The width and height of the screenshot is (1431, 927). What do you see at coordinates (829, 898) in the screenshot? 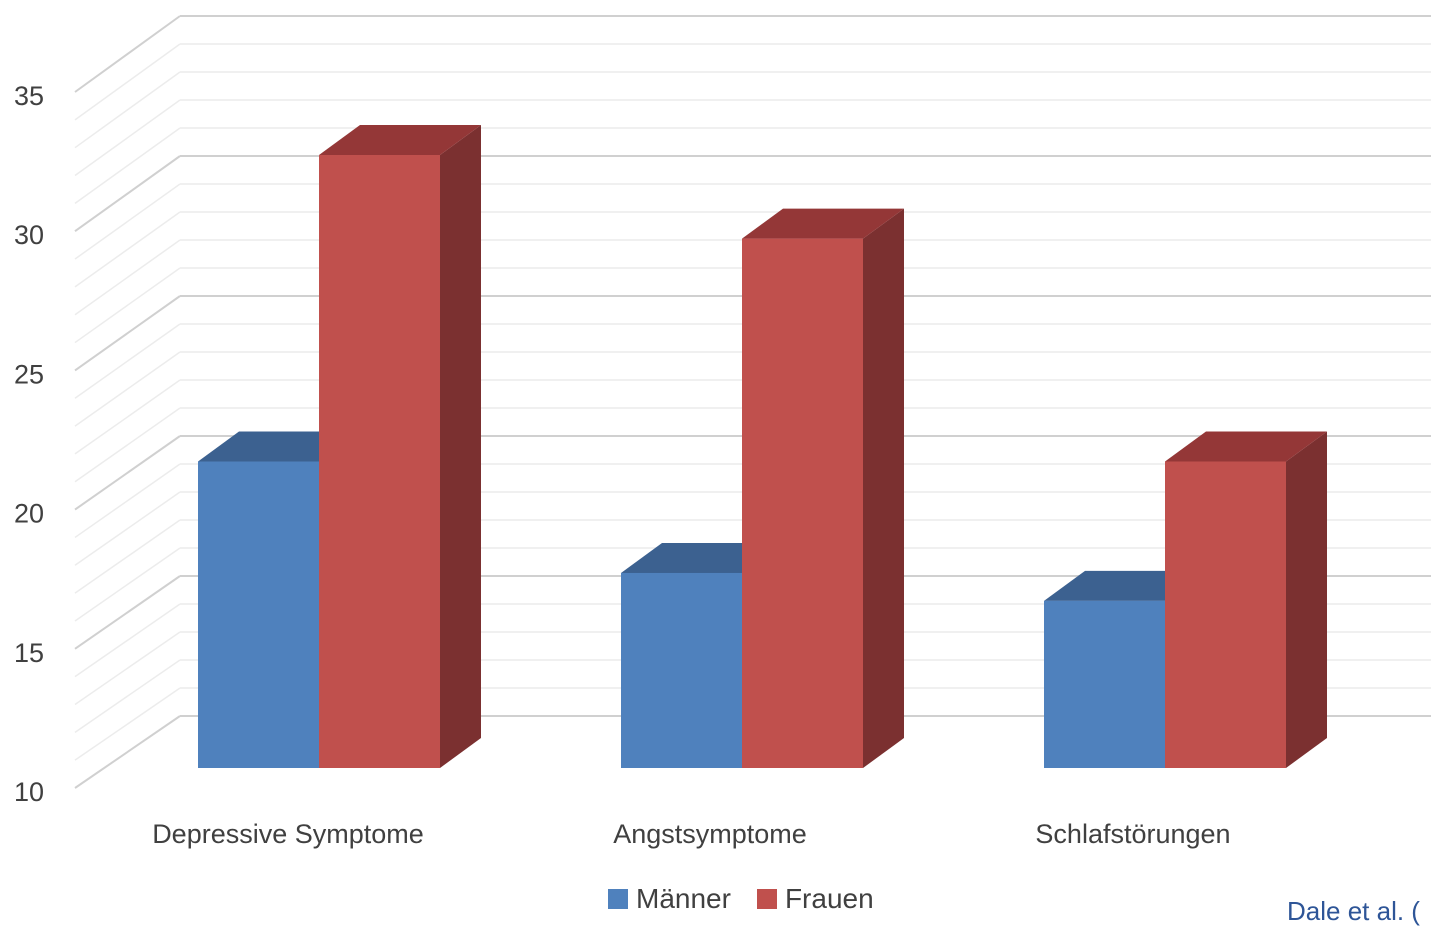
I see `legend-label-frauen: Frauen` at bounding box center [829, 898].